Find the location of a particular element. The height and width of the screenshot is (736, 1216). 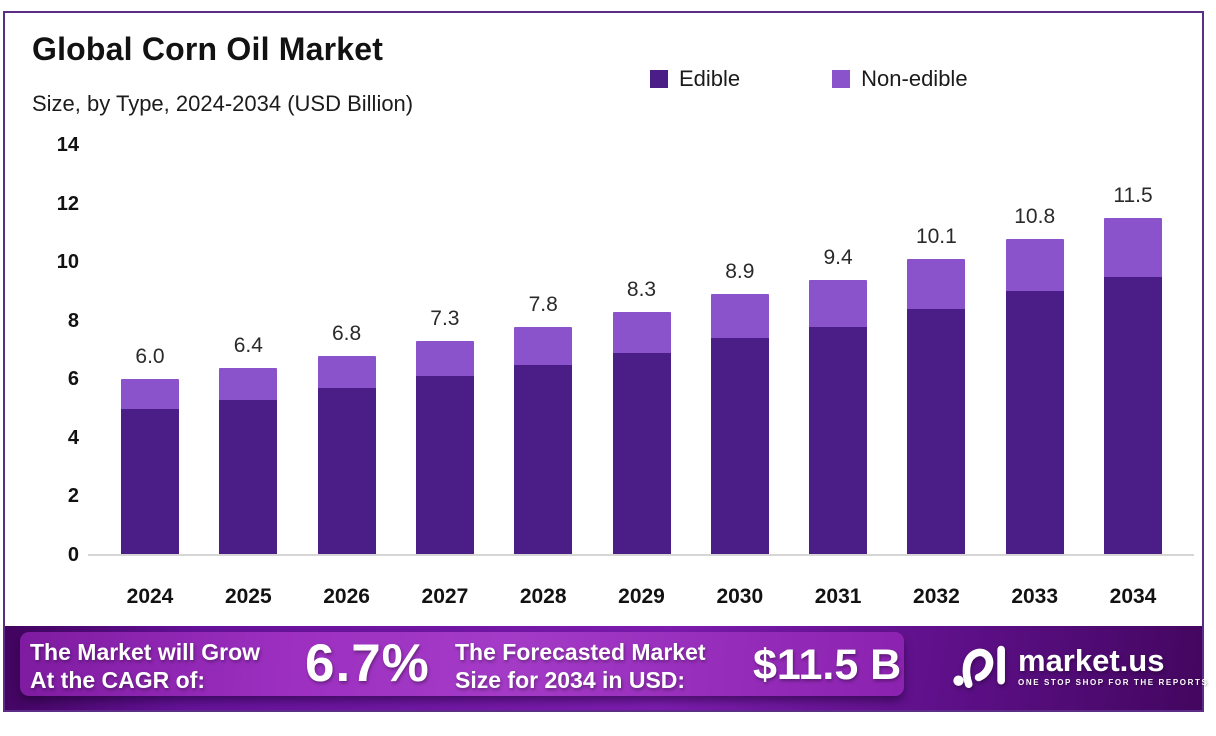

bar-2034: 11.5 is located at coordinates (1133, 369).